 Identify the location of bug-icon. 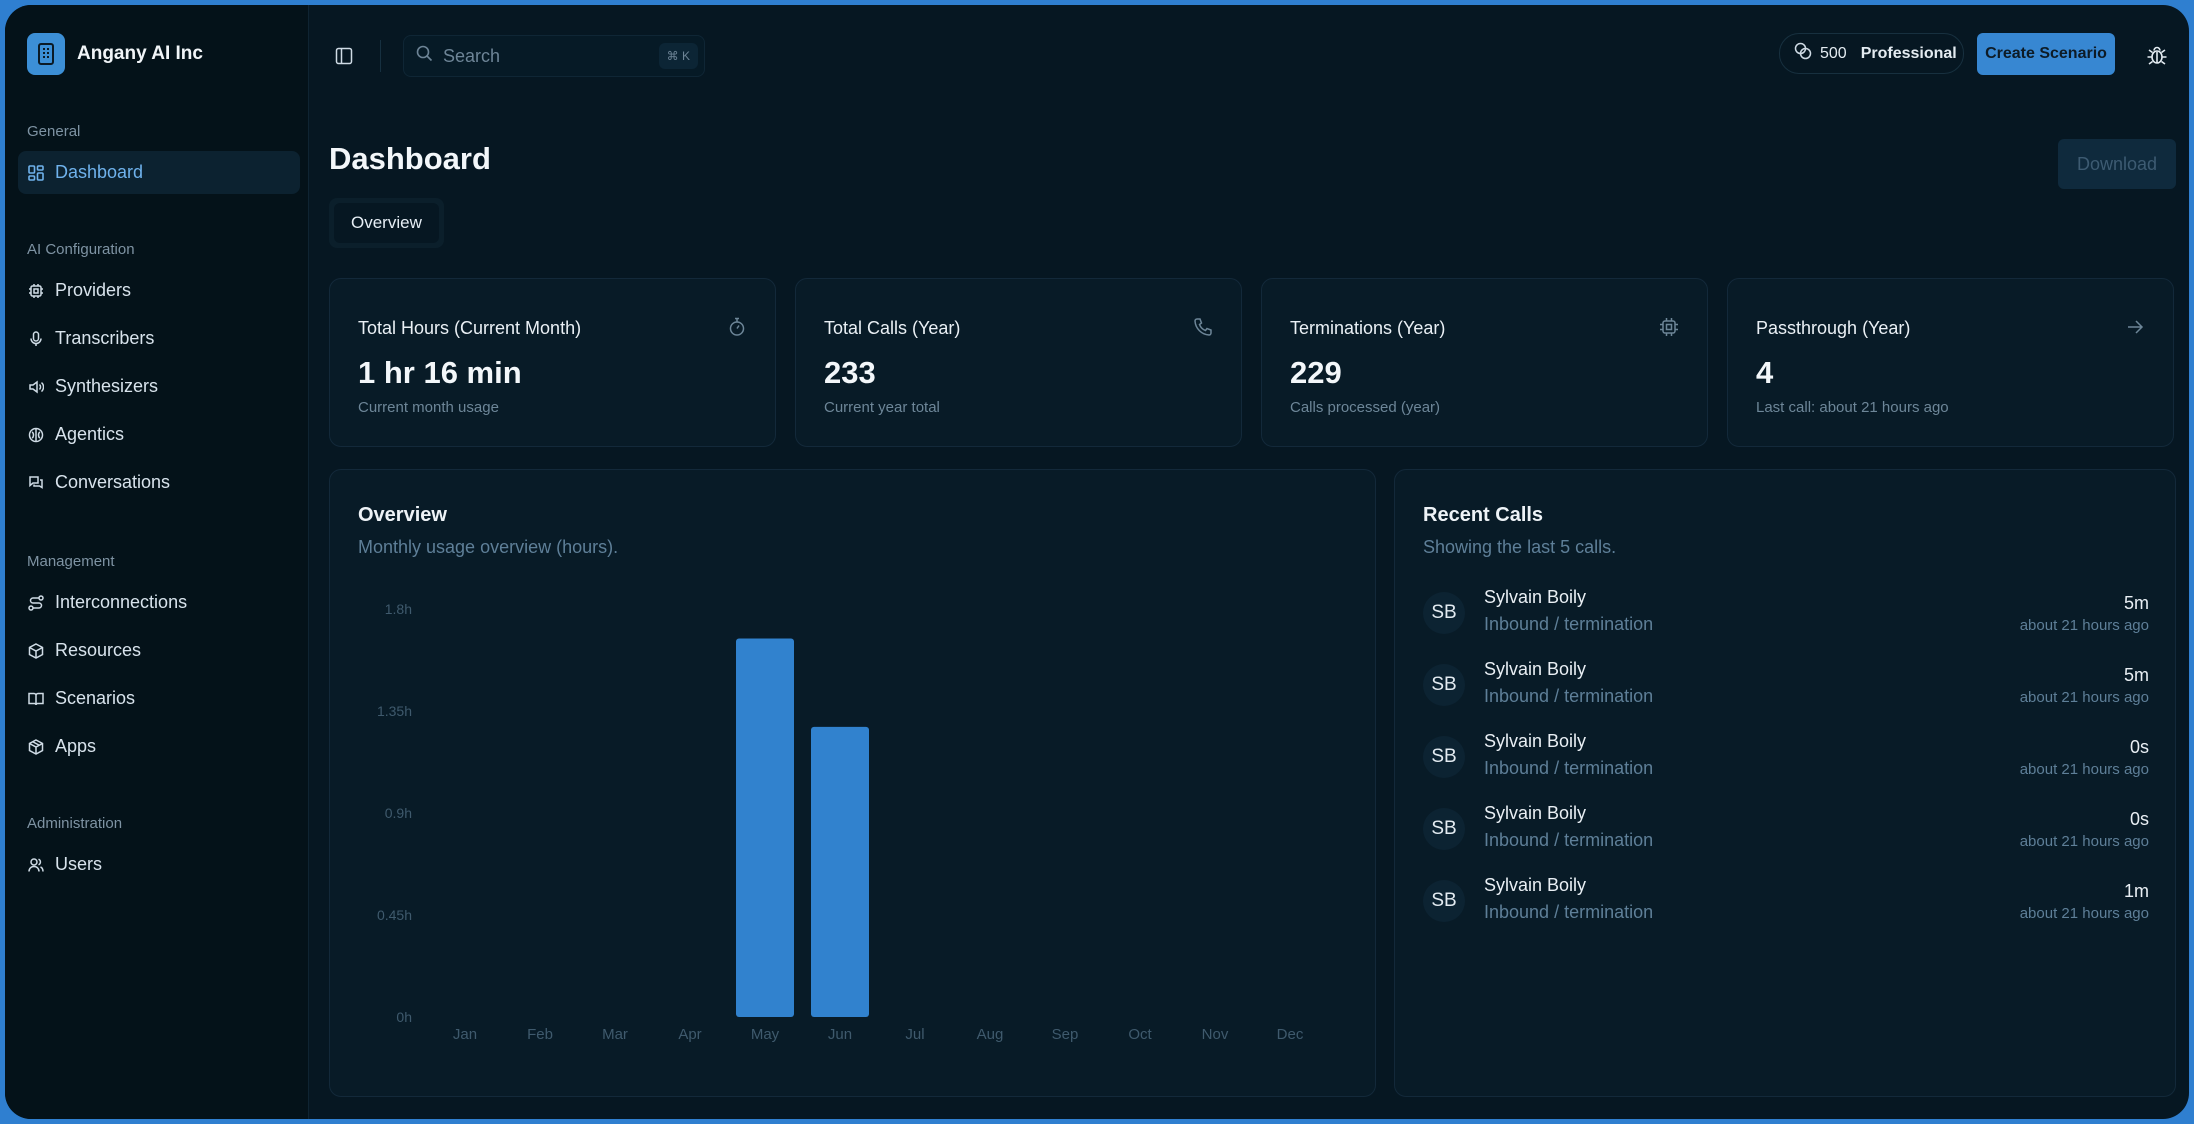
(2157, 55).